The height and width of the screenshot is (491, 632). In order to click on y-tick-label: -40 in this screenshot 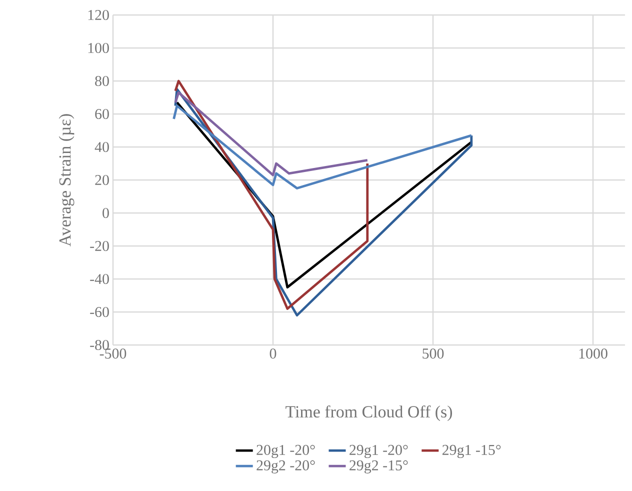, I will do `click(99, 279)`.